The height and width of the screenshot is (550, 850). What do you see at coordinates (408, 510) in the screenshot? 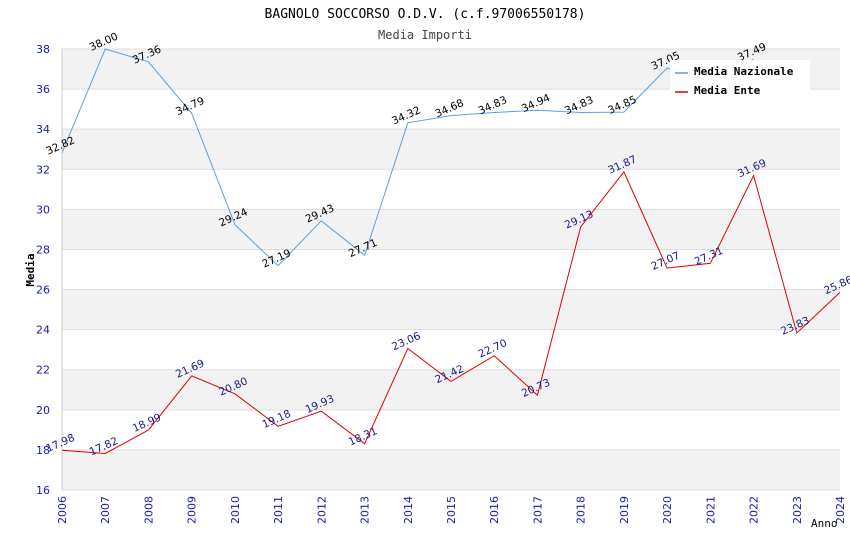
I see `x-tick-label: 2014` at bounding box center [408, 510].